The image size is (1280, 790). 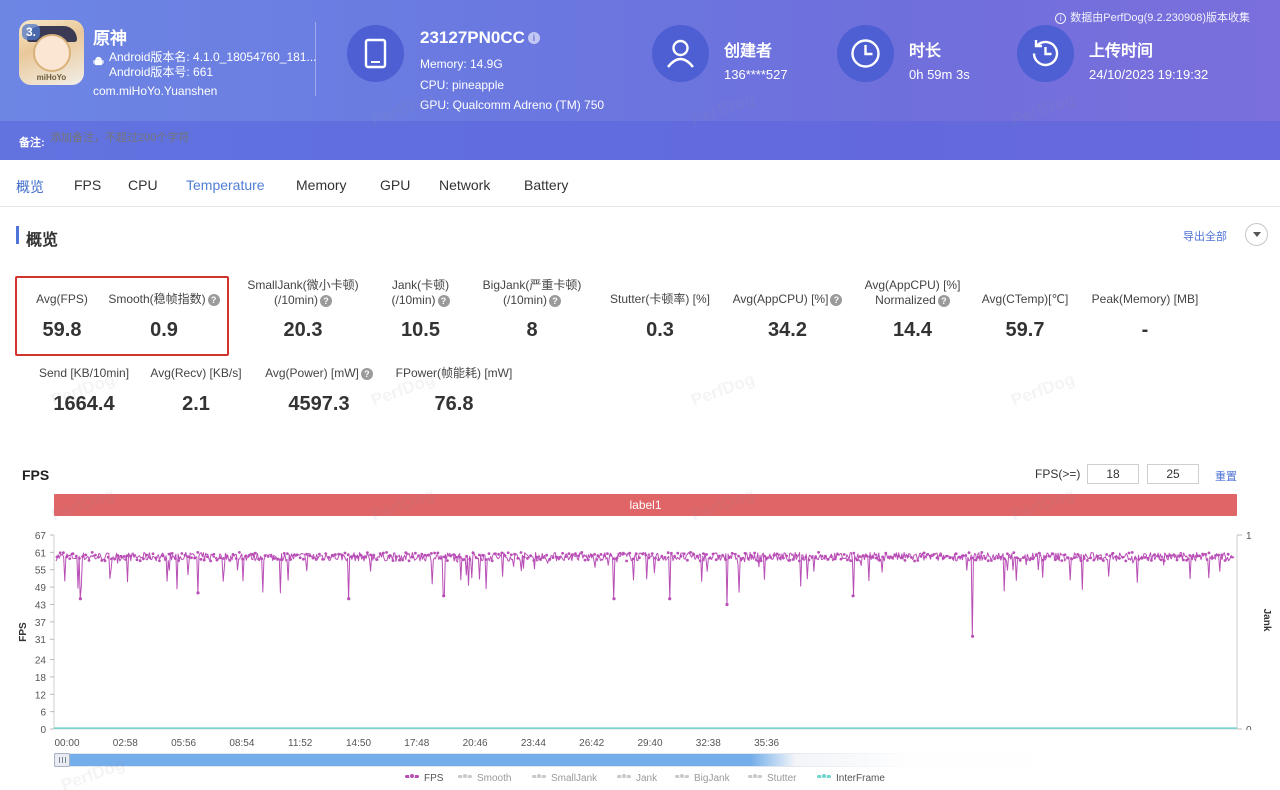 What do you see at coordinates (475, 743) in the screenshot?
I see `x-tick-label: 20:46` at bounding box center [475, 743].